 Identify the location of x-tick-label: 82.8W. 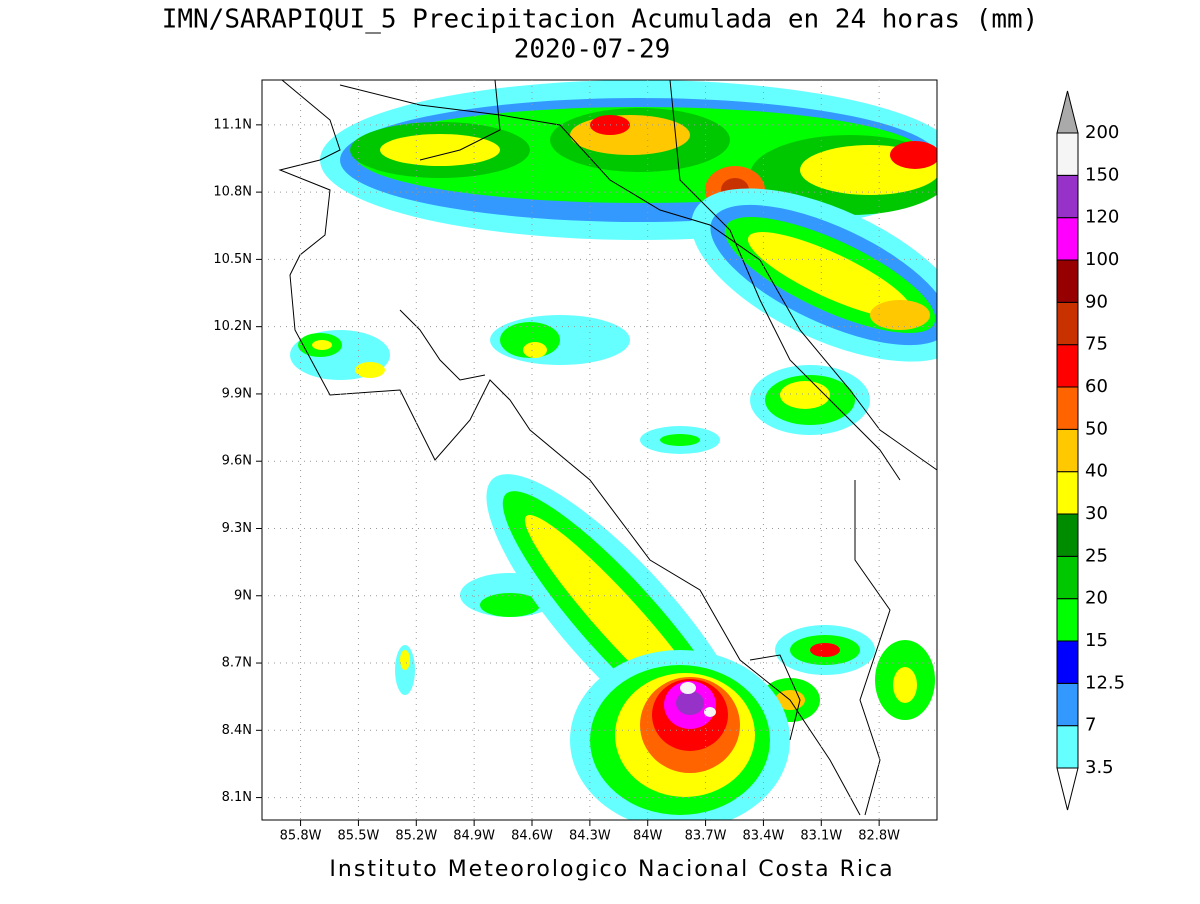
(879, 836).